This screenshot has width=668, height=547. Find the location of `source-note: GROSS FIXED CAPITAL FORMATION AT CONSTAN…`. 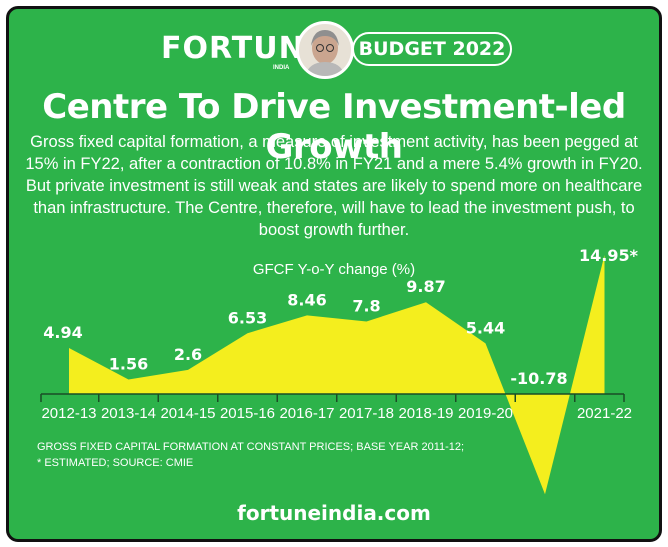

source-note: GROSS FIXED CAPITAL FORMATION AT CONSTAN… is located at coordinates (337, 455).